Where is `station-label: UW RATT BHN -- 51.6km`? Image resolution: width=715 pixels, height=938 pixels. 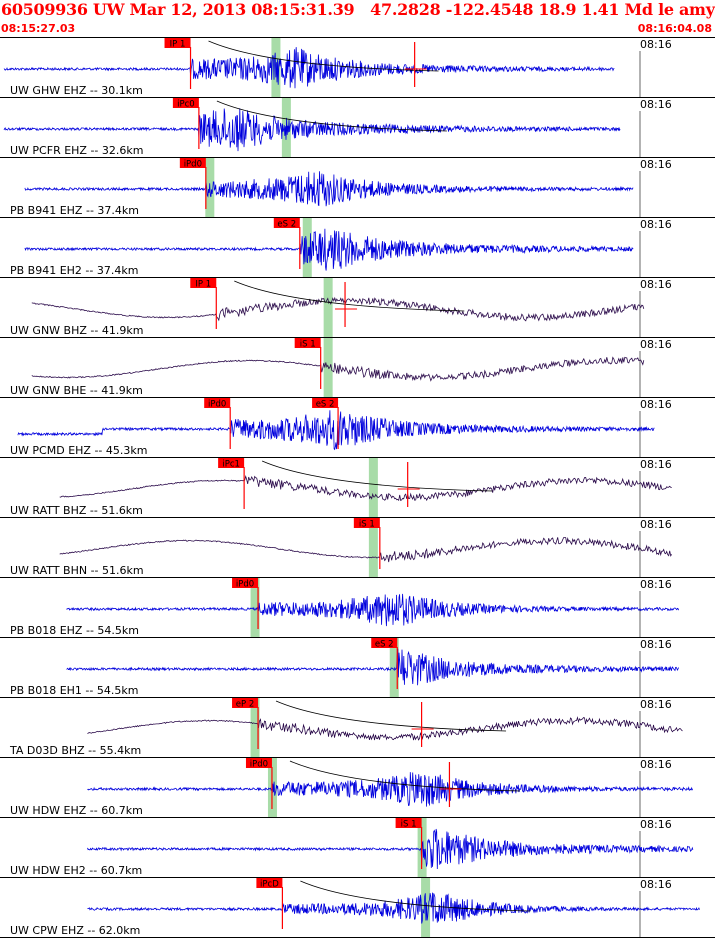
station-label: UW RATT BHN -- 51.6km is located at coordinates (77, 570).